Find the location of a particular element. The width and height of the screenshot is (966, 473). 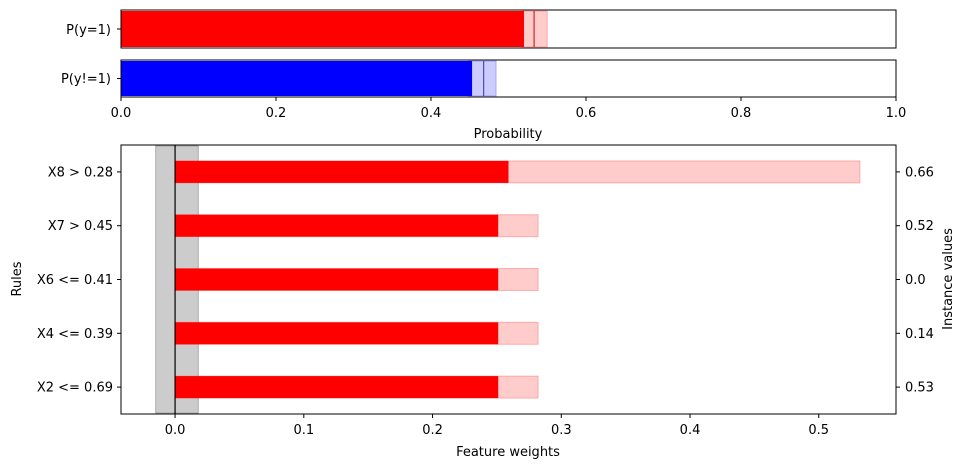

instance-values-axis-label: Instance values is located at coordinates (948, 279).